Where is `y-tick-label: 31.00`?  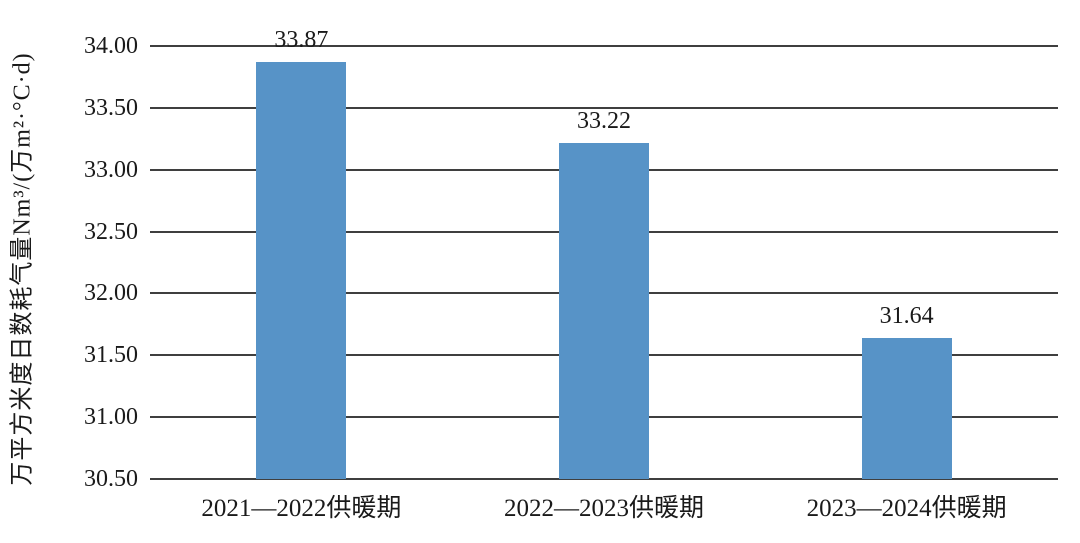
y-tick-label: 31.00 is located at coordinates (111, 417).